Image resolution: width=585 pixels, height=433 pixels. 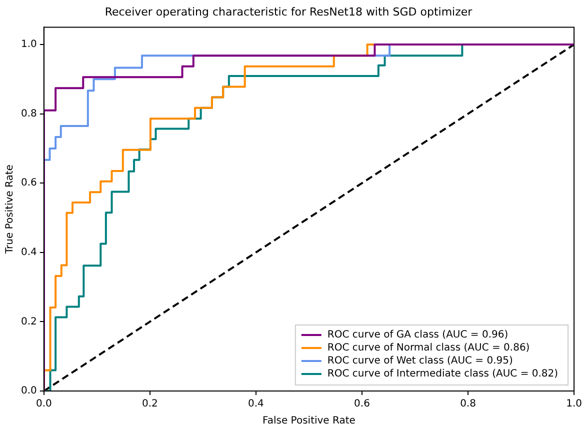 What do you see at coordinates (574, 404) in the screenshot?
I see `x-tick-label: 1.0` at bounding box center [574, 404].